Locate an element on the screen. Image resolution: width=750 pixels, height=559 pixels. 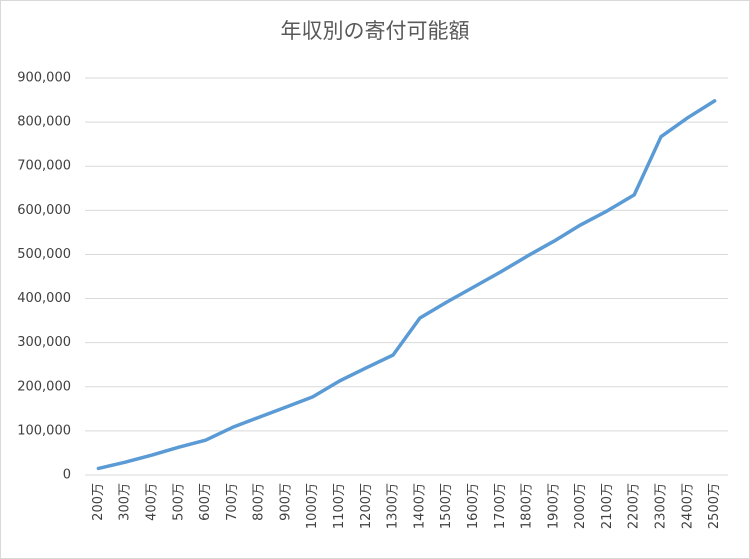
x-tick-label: 700万 is located at coordinates (232, 502).